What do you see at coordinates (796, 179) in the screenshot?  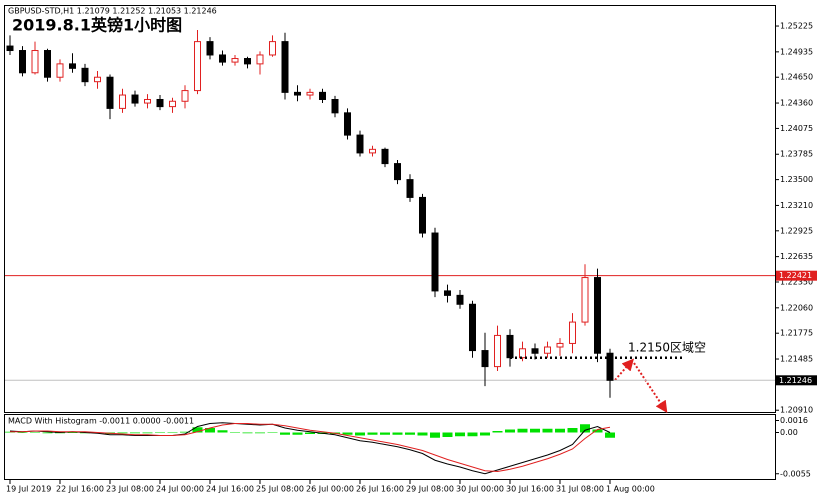 I see `y-tick-label: 1.23500` at bounding box center [796, 179].